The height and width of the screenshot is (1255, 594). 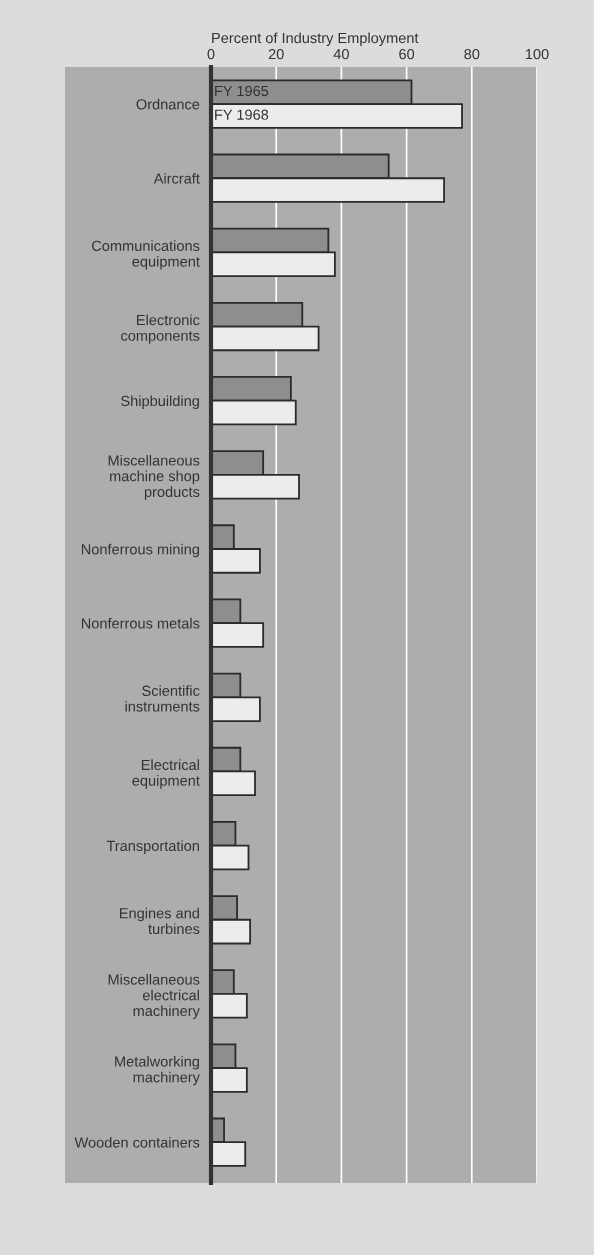 What do you see at coordinates (242, 91) in the screenshot?
I see `series-label: FY 1965` at bounding box center [242, 91].